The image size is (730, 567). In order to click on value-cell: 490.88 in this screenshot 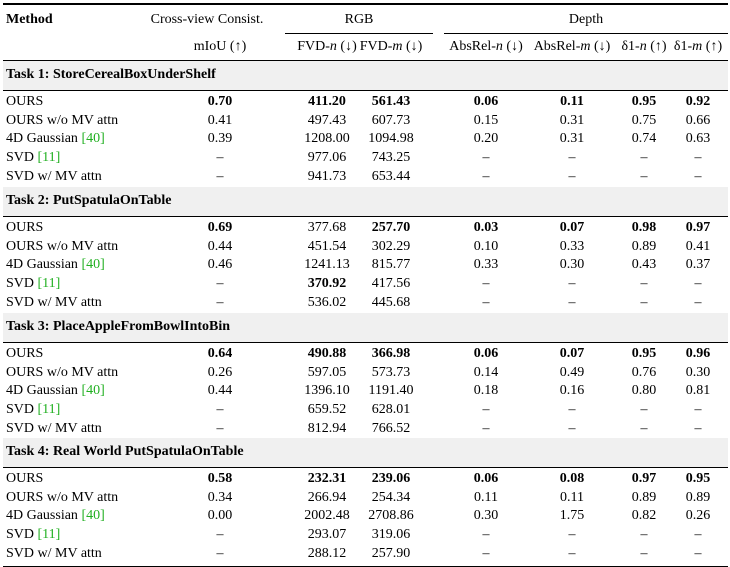, I will do `click(327, 354)`.